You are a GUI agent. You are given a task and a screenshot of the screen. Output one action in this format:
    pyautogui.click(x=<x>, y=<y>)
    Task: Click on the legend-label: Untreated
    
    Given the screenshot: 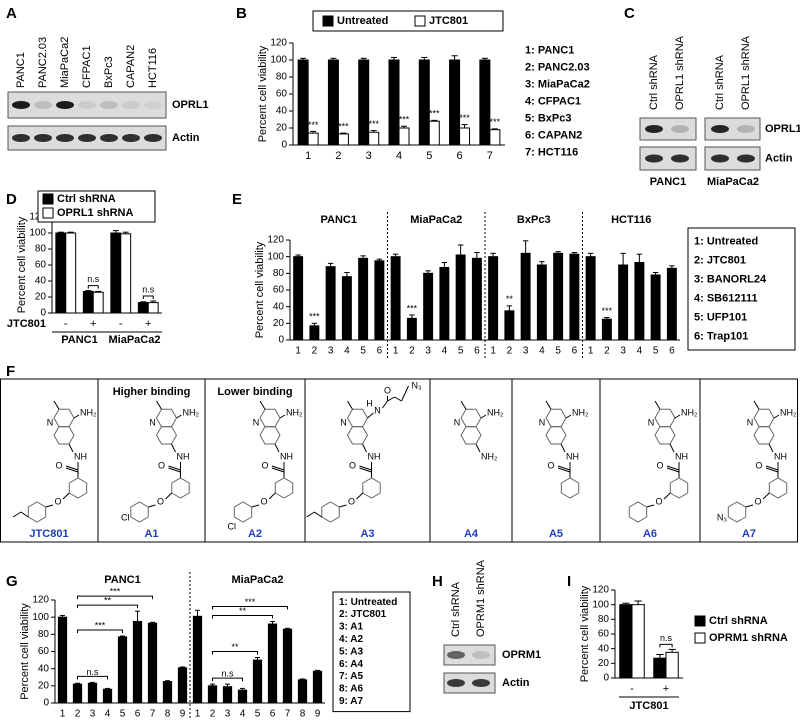 What is the action you would take?
    pyautogui.click(x=362, y=21)
    